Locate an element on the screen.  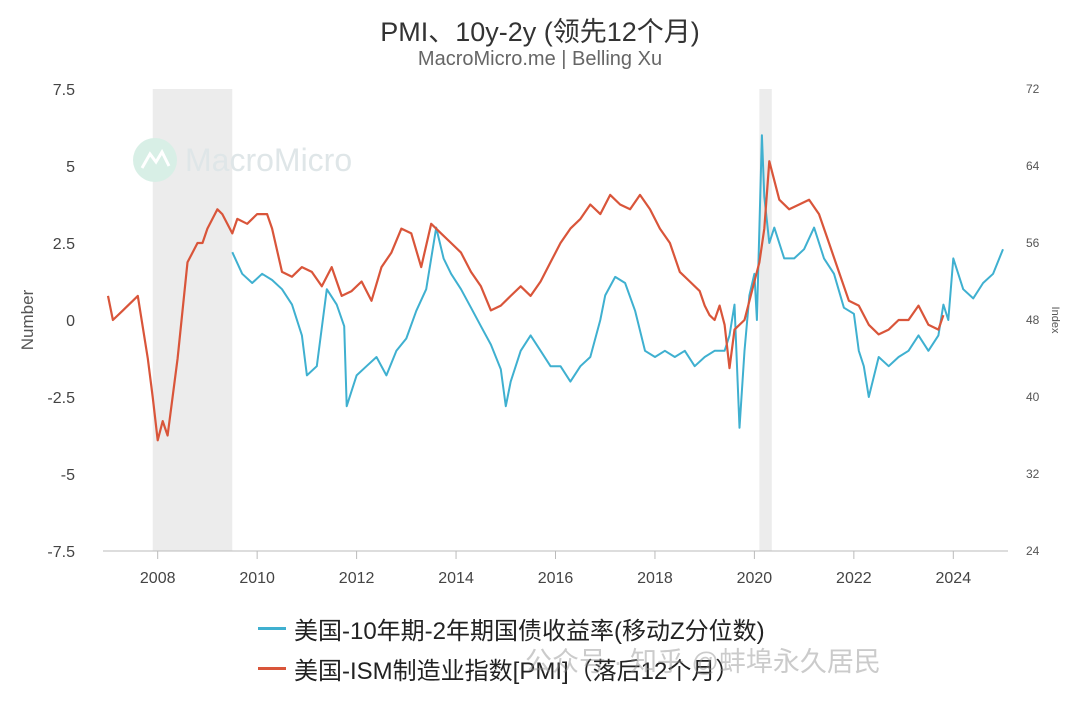
left-axis-title: Number is located at coordinates (27, 319).